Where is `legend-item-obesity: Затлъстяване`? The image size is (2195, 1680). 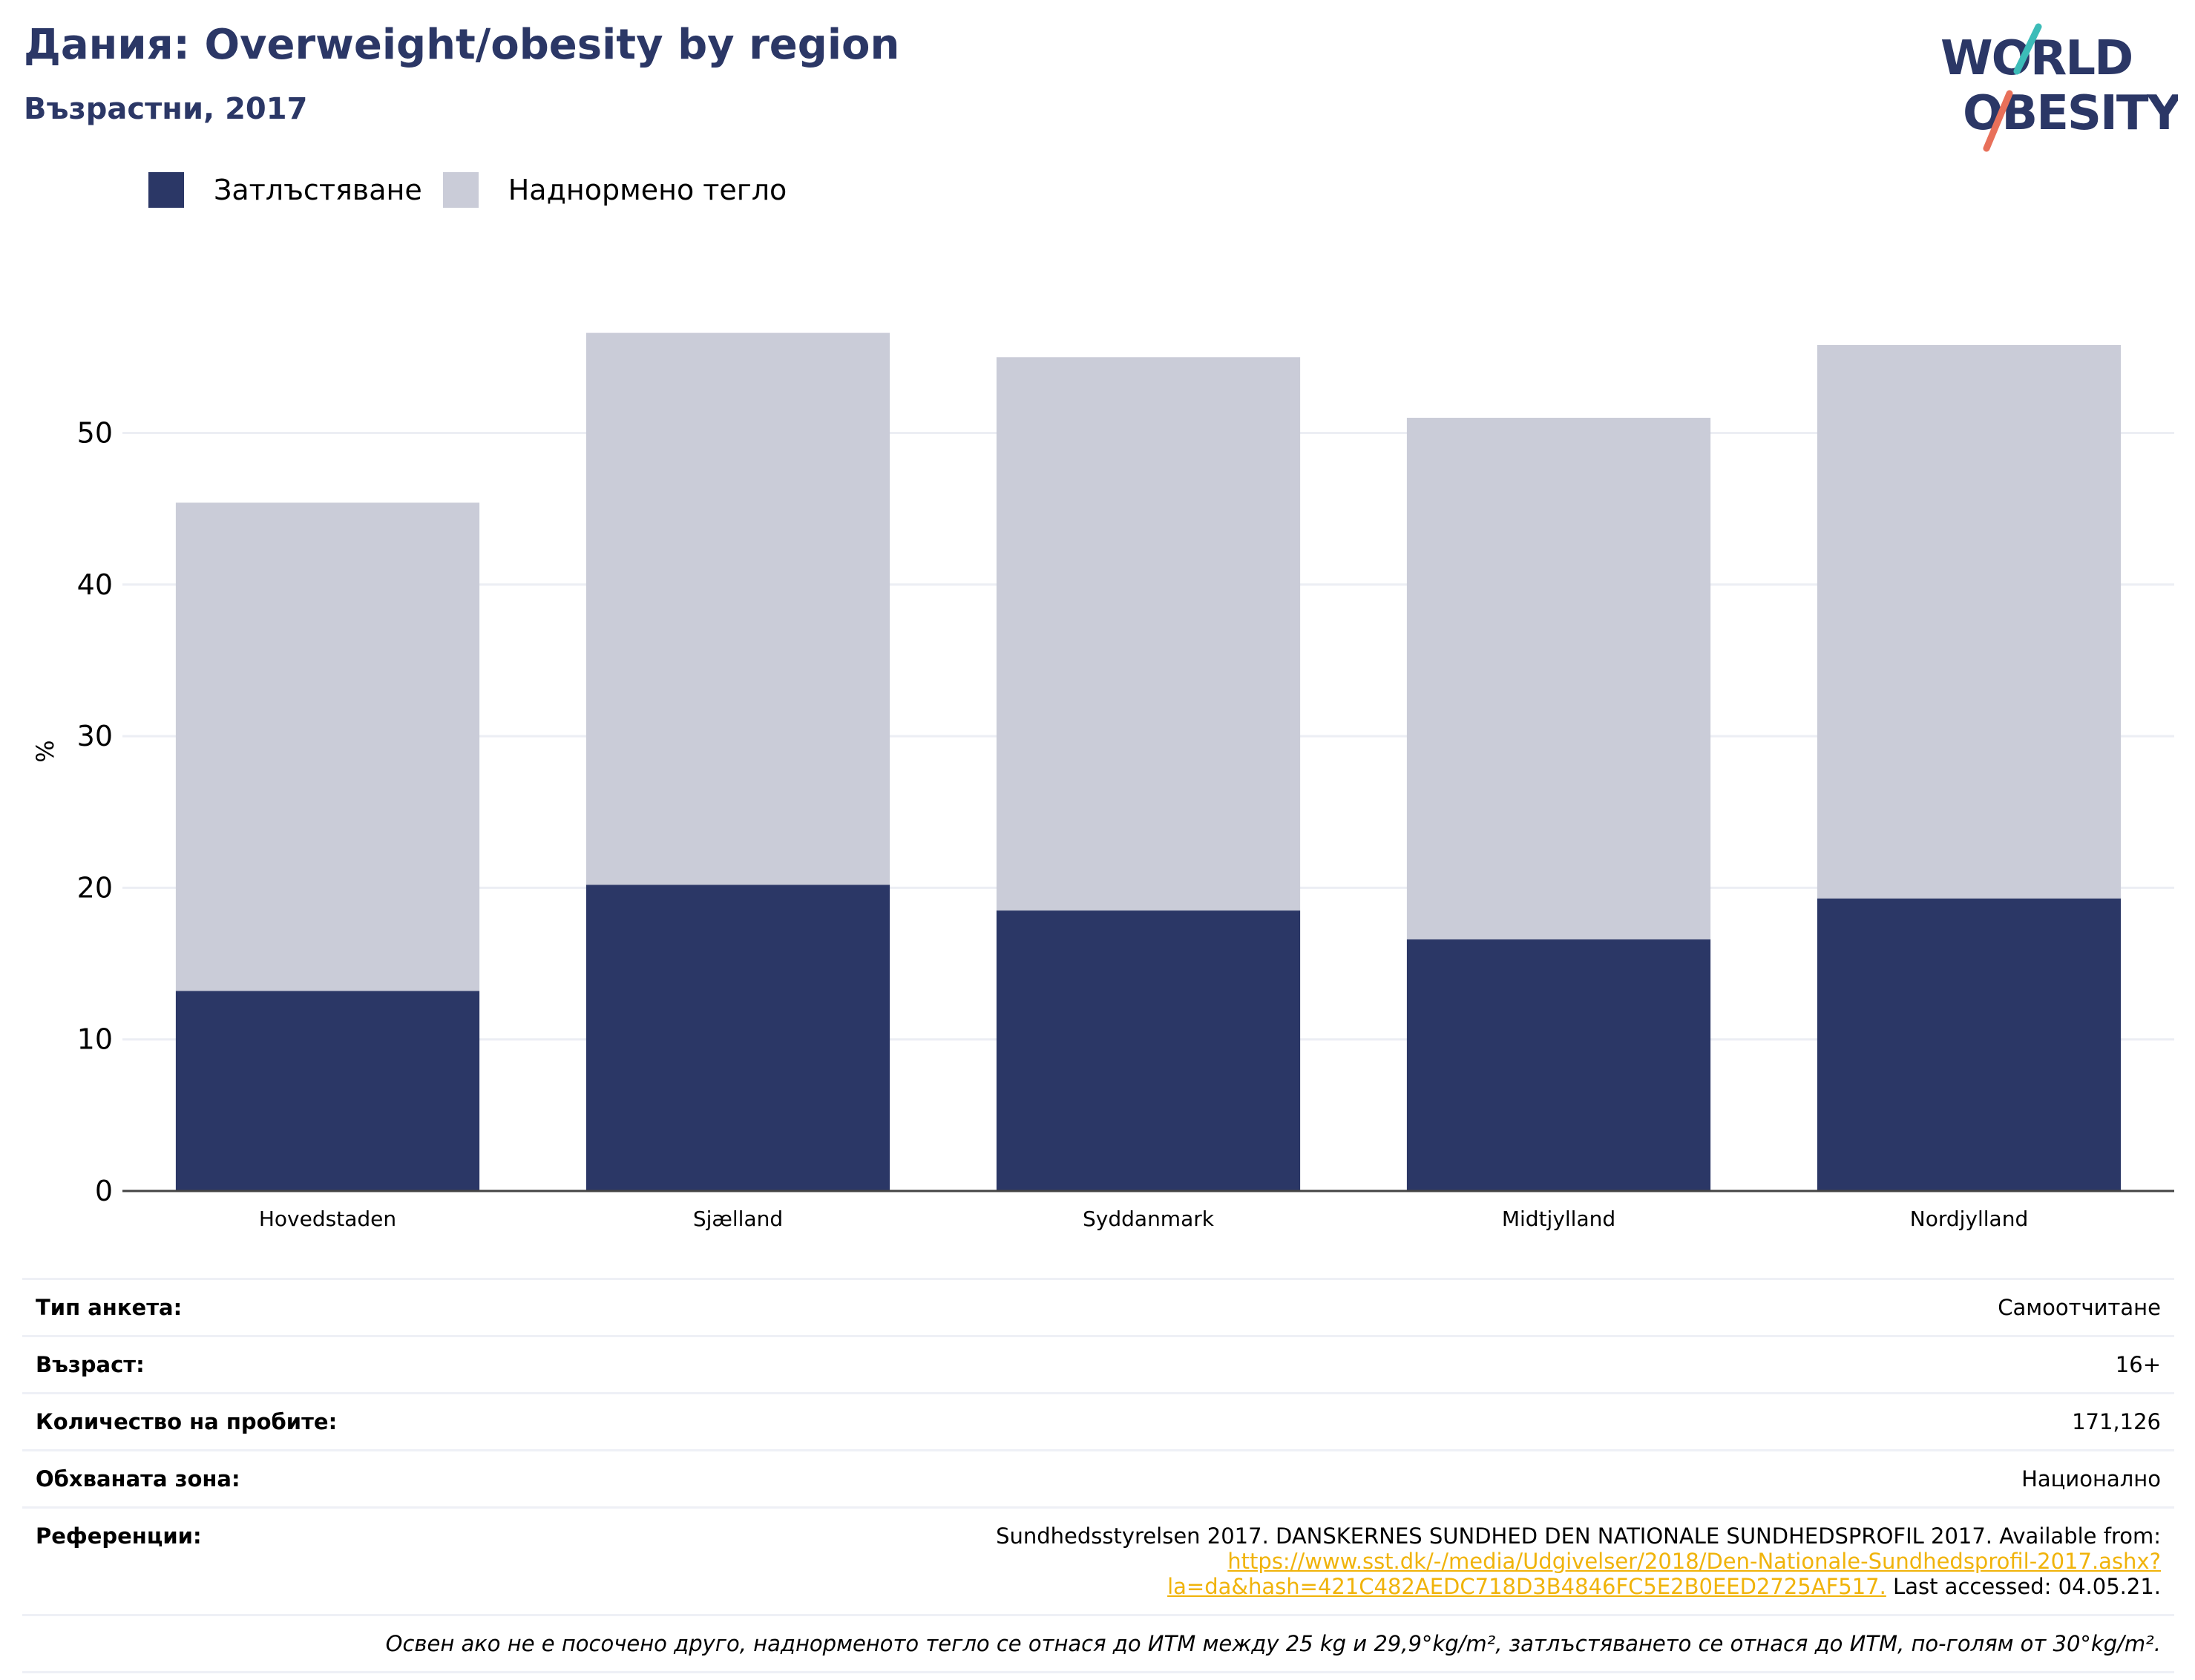 legend-item-obesity: Затлъстяване is located at coordinates (285, 190).